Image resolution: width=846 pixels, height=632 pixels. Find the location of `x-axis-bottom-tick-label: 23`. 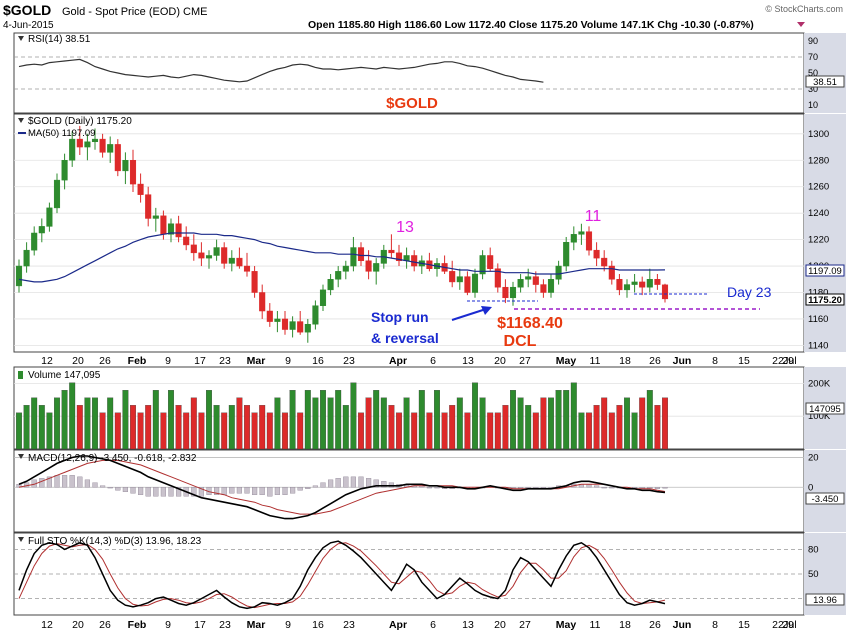

x-axis-bottom-tick-label: 23 is located at coordinates (225, 625).